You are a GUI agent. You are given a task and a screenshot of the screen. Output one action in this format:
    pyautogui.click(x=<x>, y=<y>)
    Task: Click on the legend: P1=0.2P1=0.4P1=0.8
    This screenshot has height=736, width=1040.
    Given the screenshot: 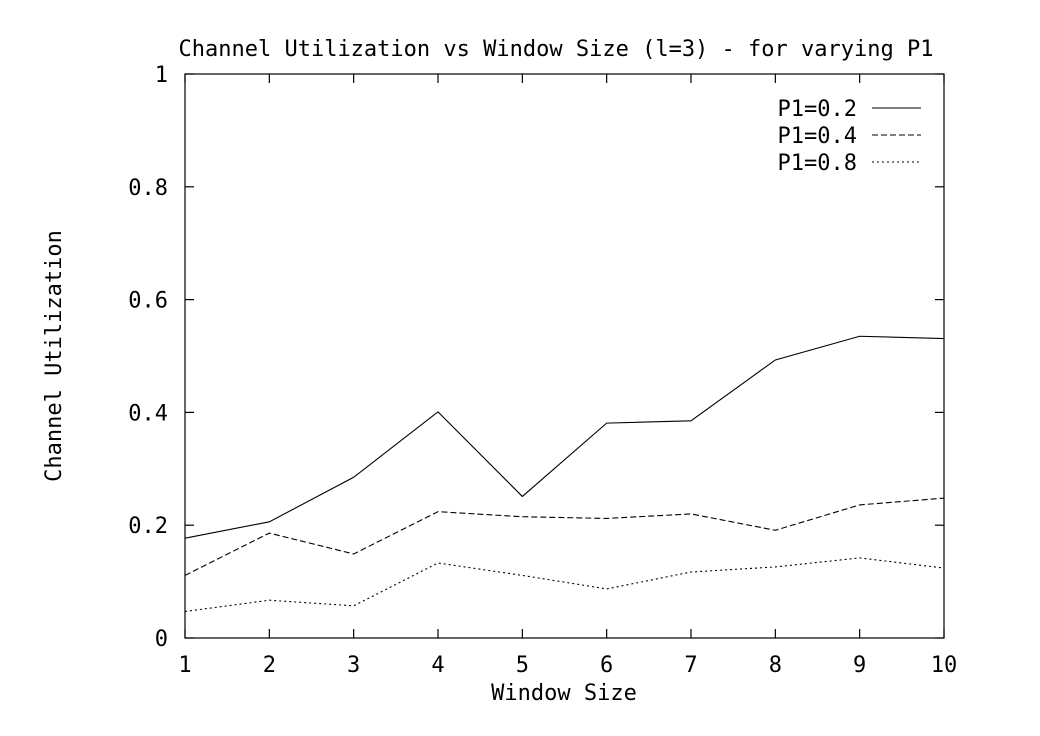 What is the action you would take?
    pyautogui.click(x=849, y=136)
    